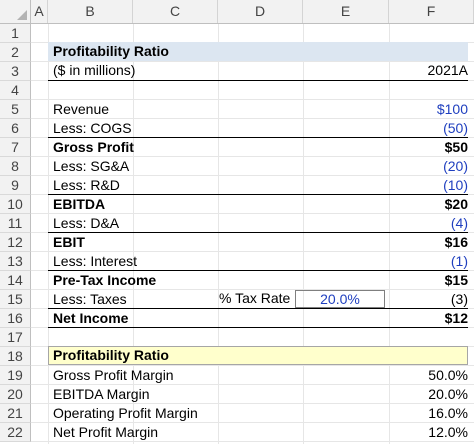 The image size is (474, 444). I want to click on row-header-20: 20, so click(15, 394).